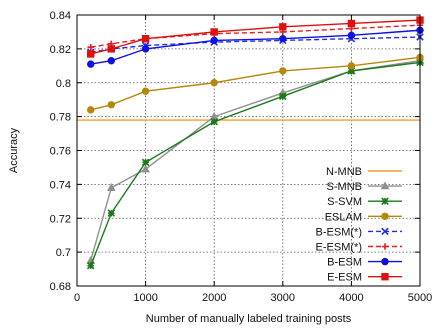 The image size is (439, 329). What do you see at coordinates (63, 253) in the screenshot?
I see `y-tick-label: 0.7` at bounding box center [63, 253].